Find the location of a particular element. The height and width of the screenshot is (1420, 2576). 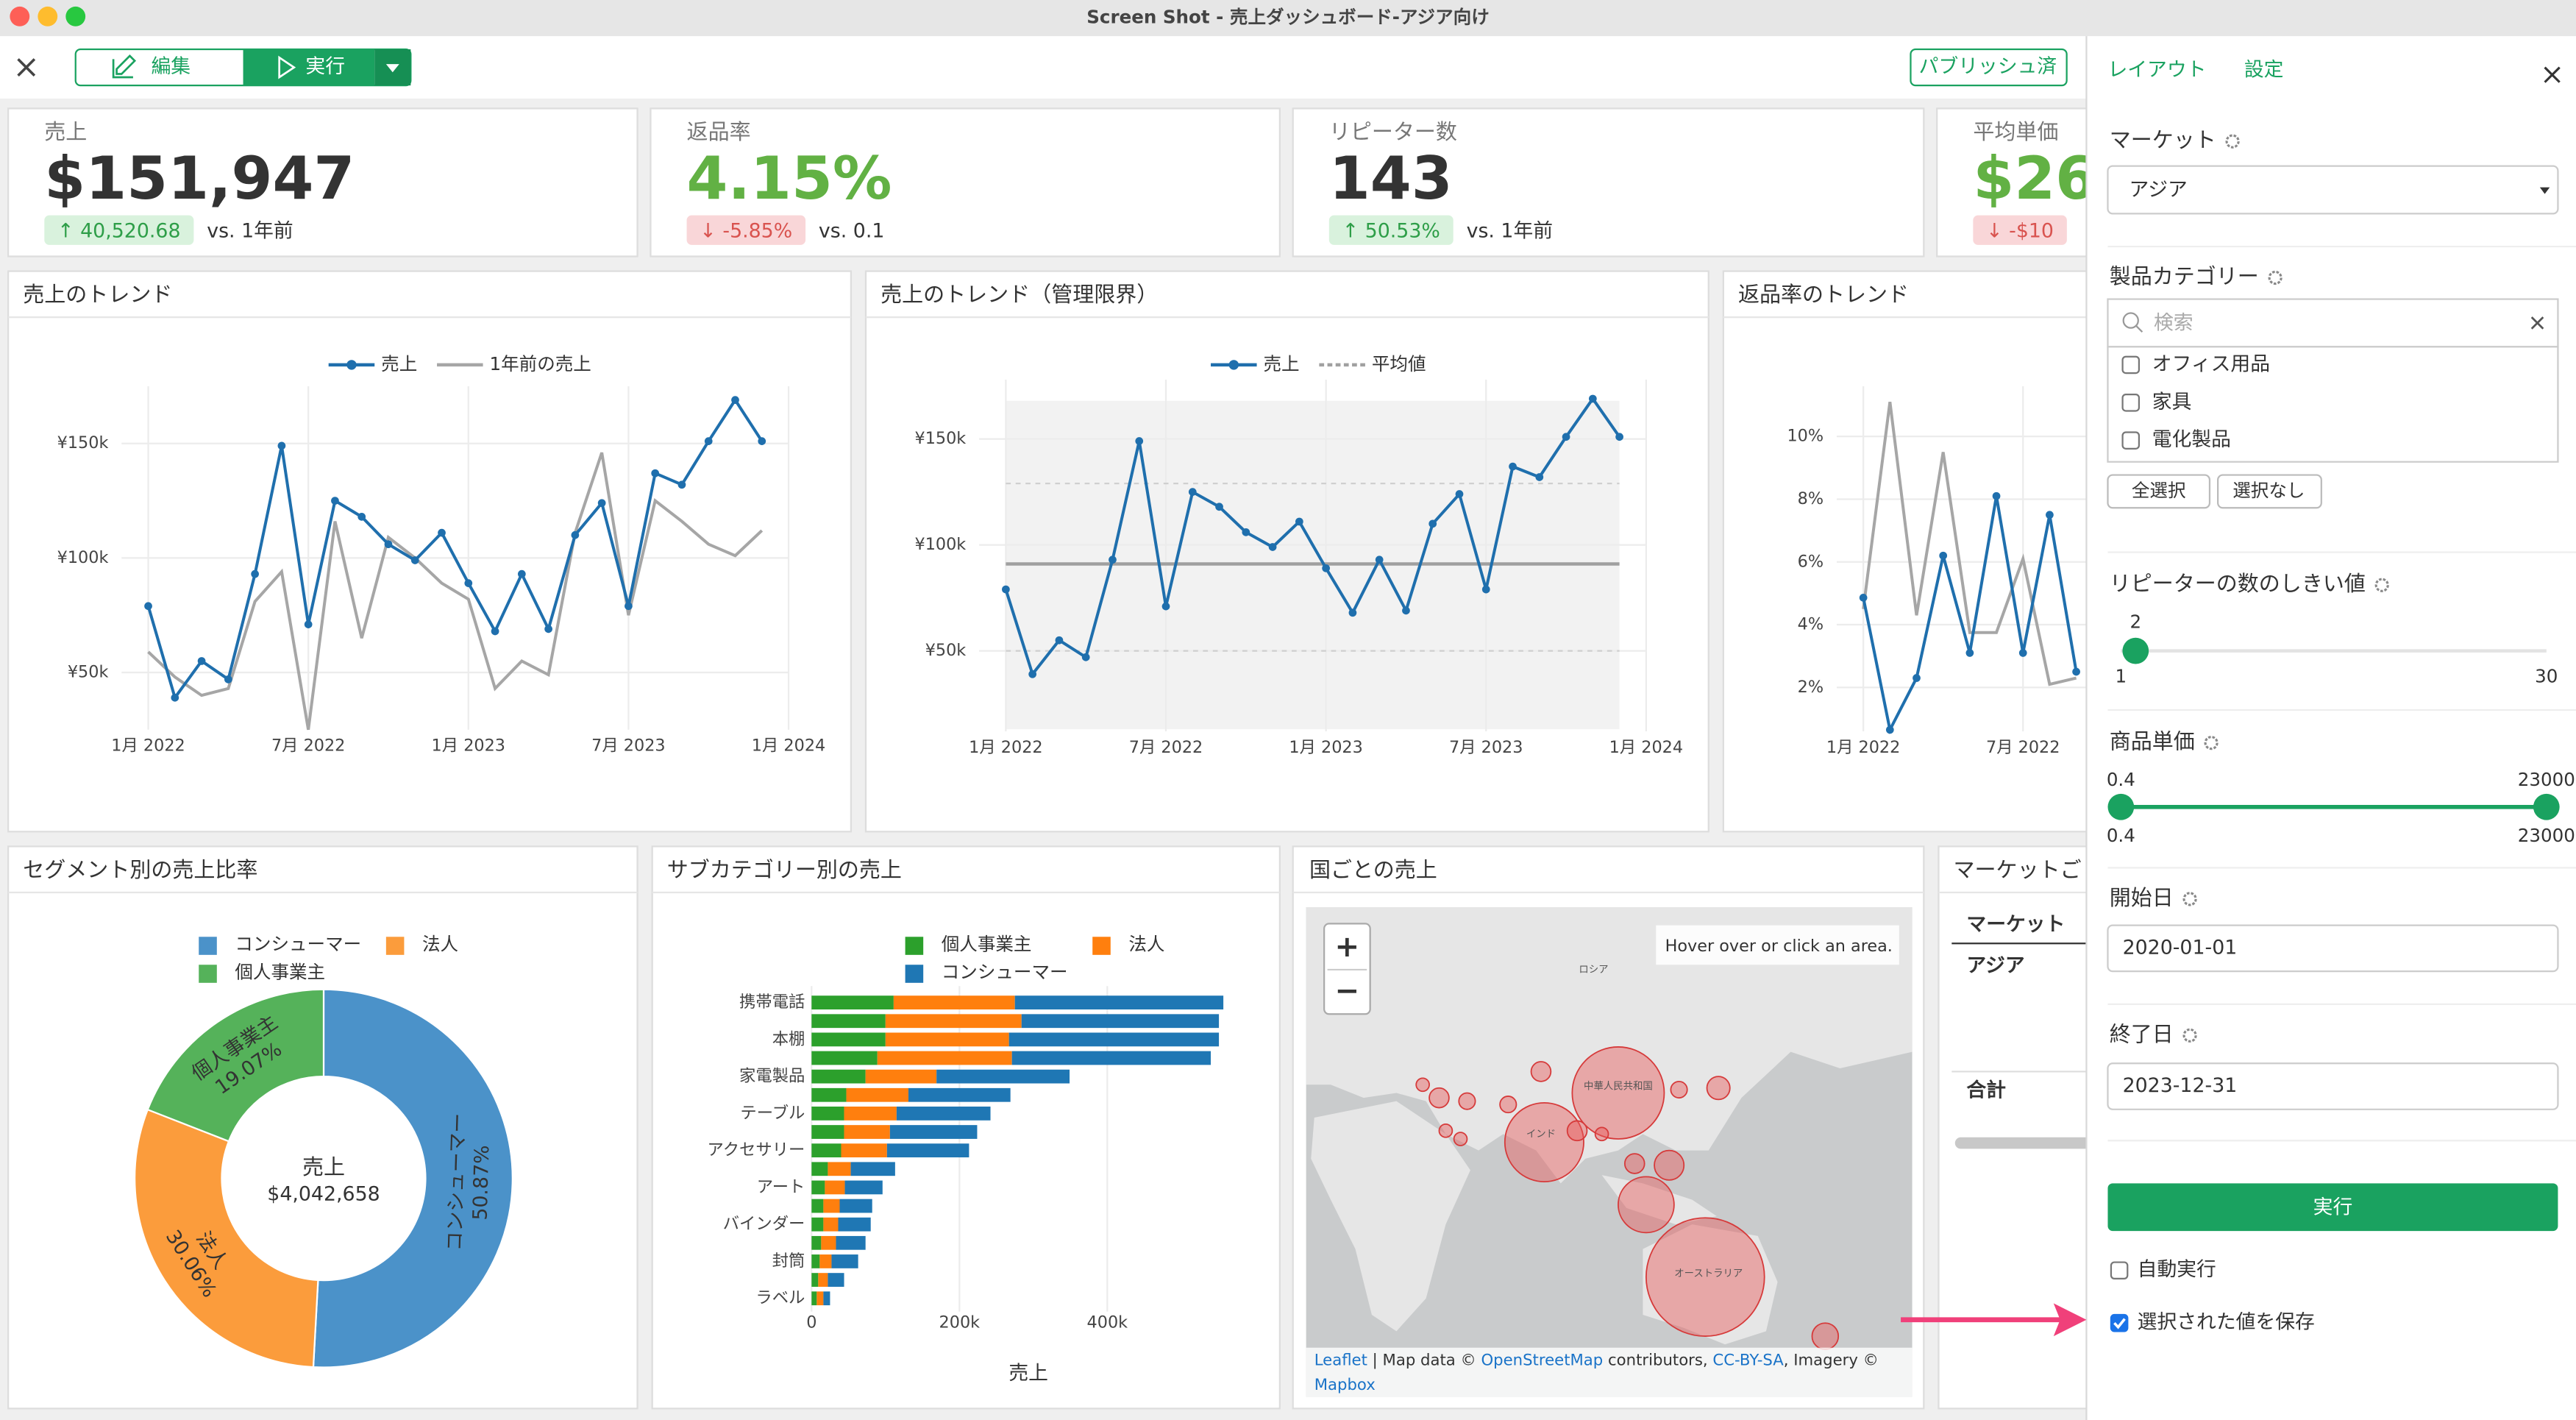

zoom-in: + is located at coordinates (1347, 947).